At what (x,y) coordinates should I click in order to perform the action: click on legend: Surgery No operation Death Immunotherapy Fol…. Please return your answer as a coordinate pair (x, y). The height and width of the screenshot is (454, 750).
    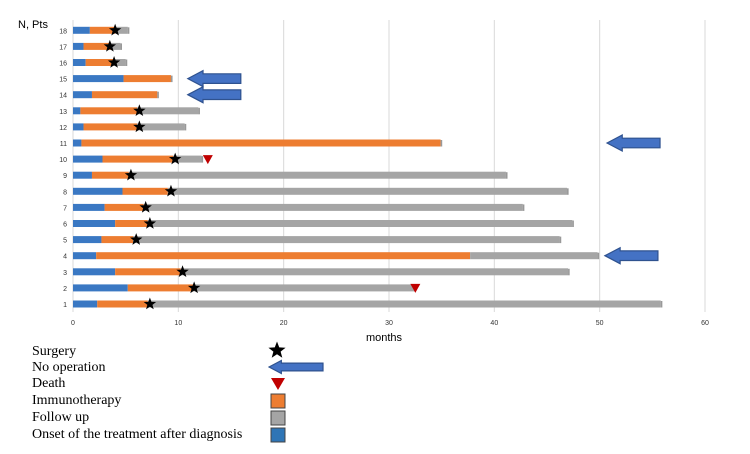
    Looking at the image, I should click on (192, 395).